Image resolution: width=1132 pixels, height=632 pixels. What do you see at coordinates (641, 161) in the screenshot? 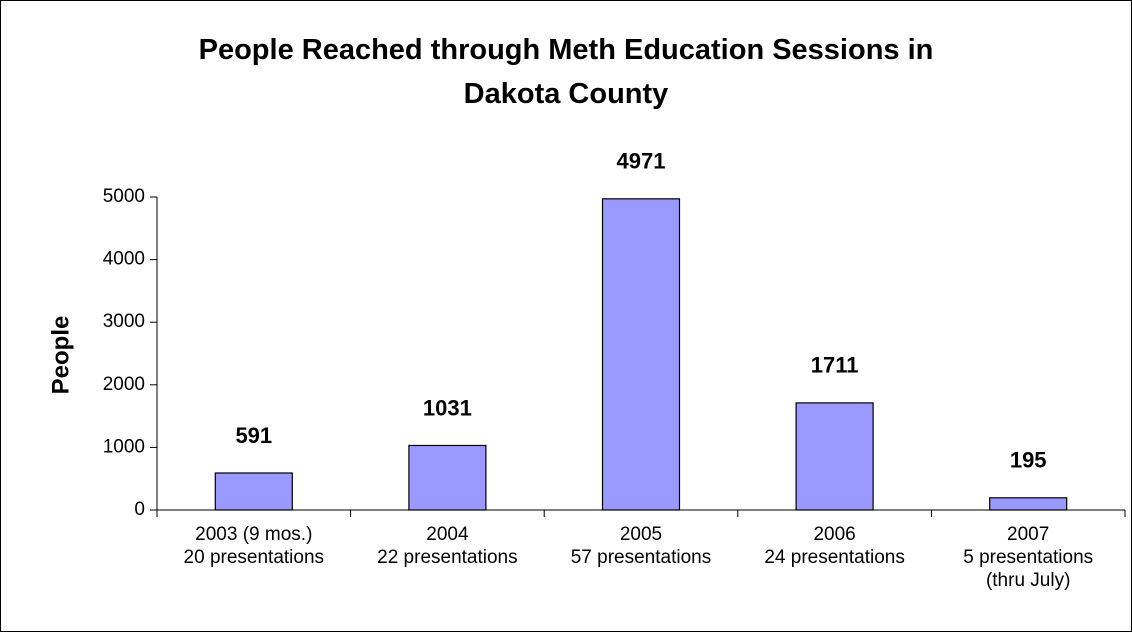
I see `data-label: 4971` at bounding box center [641, 161].